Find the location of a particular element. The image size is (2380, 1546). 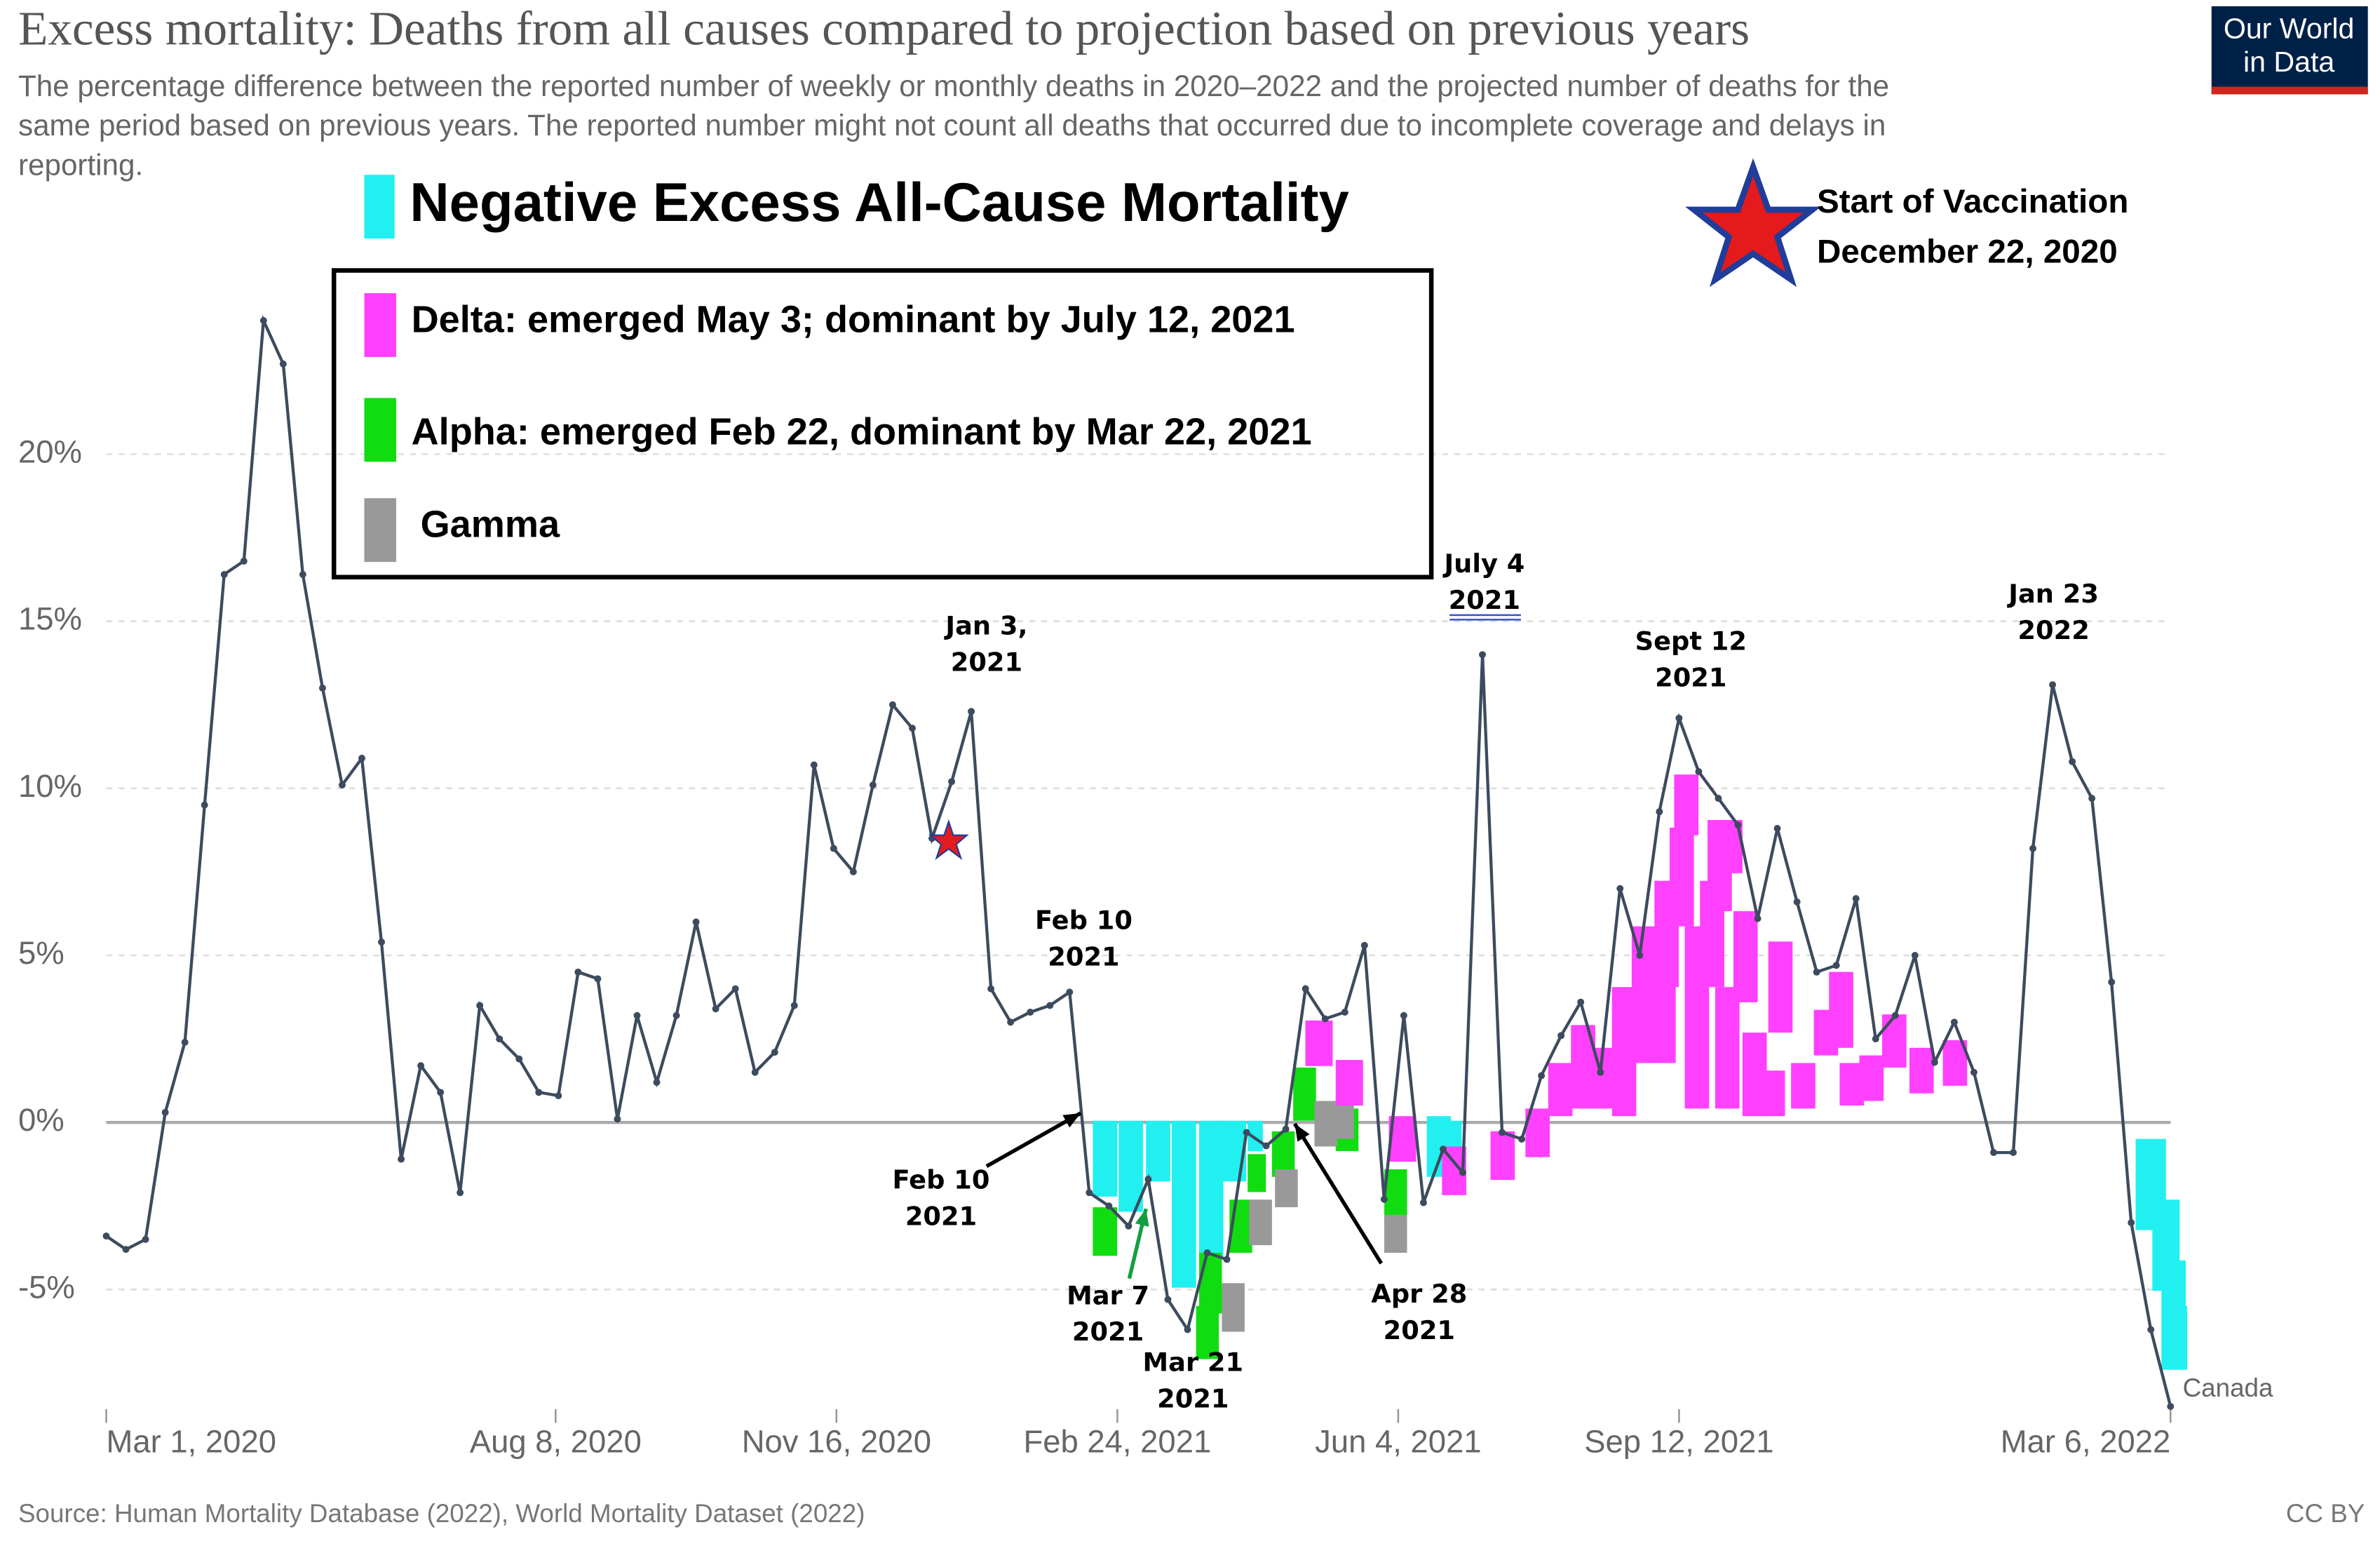

annotation: Mar 21 is located at coordinates (1193, 1362).